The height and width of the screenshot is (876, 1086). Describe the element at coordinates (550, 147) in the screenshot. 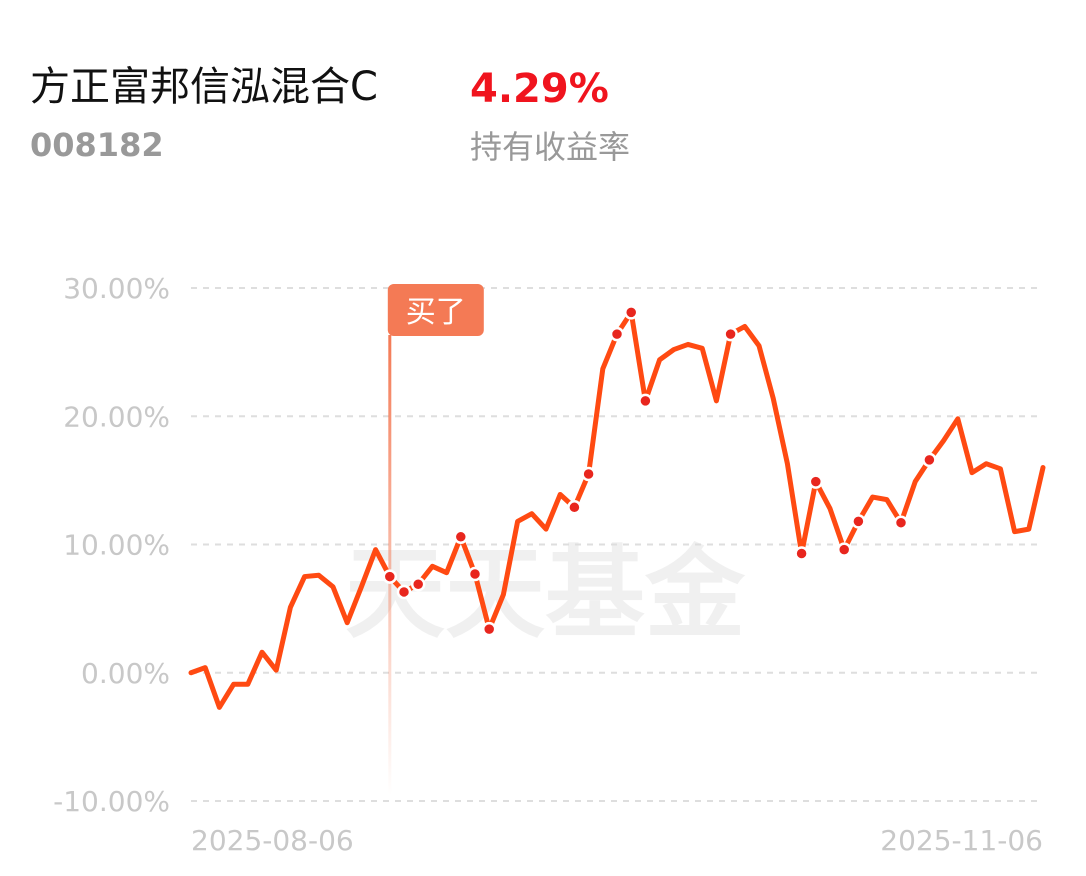

I see `return-label: 持有收益率` at that location.